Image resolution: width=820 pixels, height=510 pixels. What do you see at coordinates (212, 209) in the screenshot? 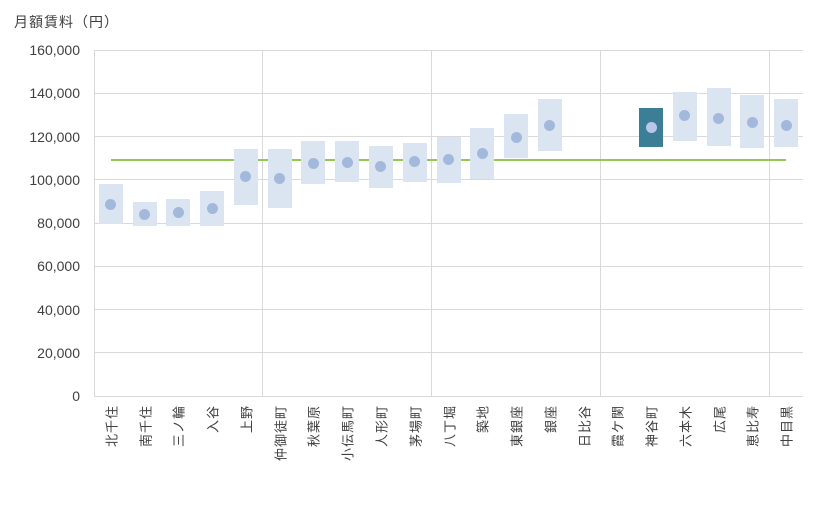
I see `median-dot-入谷` at bounding box center [212, 209].